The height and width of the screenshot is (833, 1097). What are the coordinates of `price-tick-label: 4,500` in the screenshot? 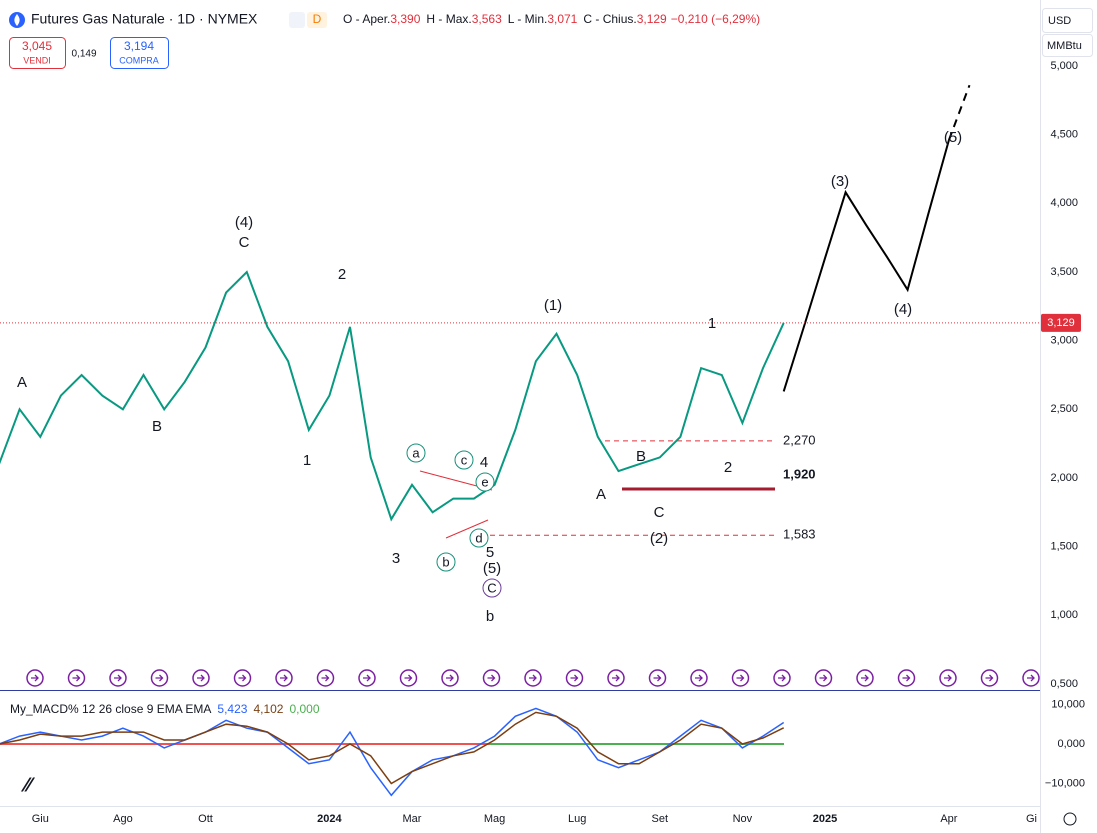 It's located at (1064, 135).